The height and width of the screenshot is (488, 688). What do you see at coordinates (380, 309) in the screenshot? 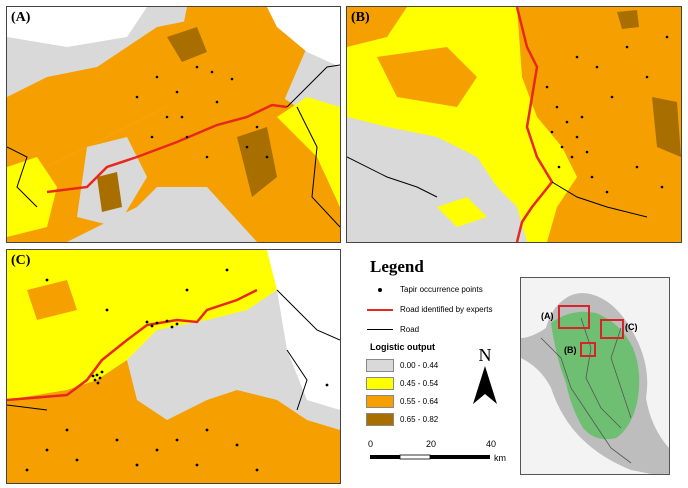
I see `expert-road-line-icon` at bounding box center [380, 309].